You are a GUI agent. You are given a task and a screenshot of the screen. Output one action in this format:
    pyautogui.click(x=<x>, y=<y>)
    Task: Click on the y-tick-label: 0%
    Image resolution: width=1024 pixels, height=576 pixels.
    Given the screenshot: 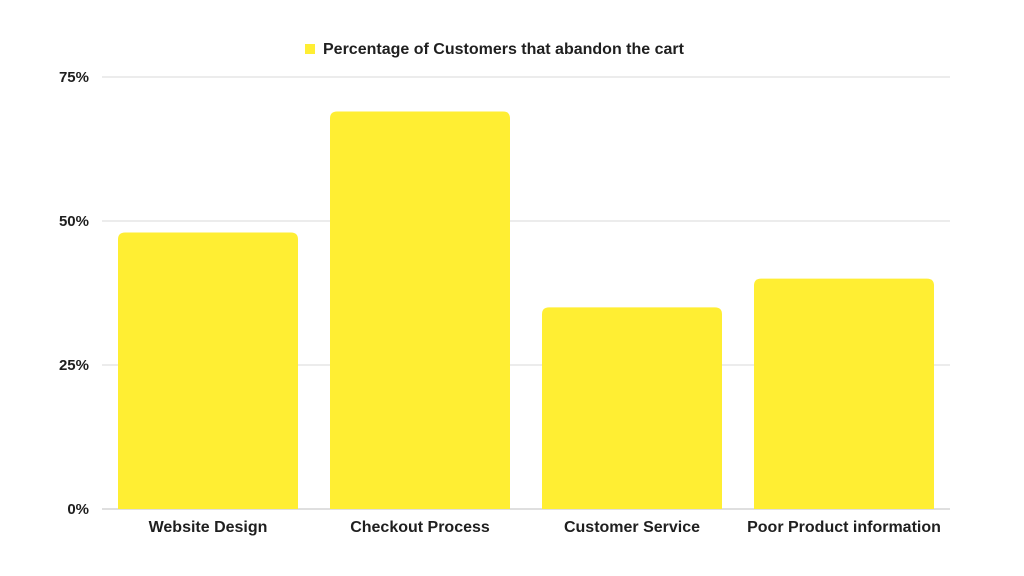 What is the action you would take?
    pyautogui.click(x=78, y=509)
    